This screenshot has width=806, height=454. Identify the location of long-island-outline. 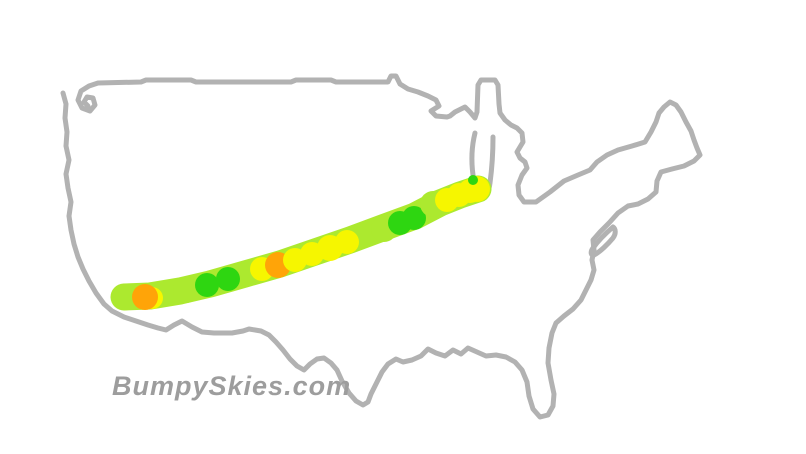
(603, 241).